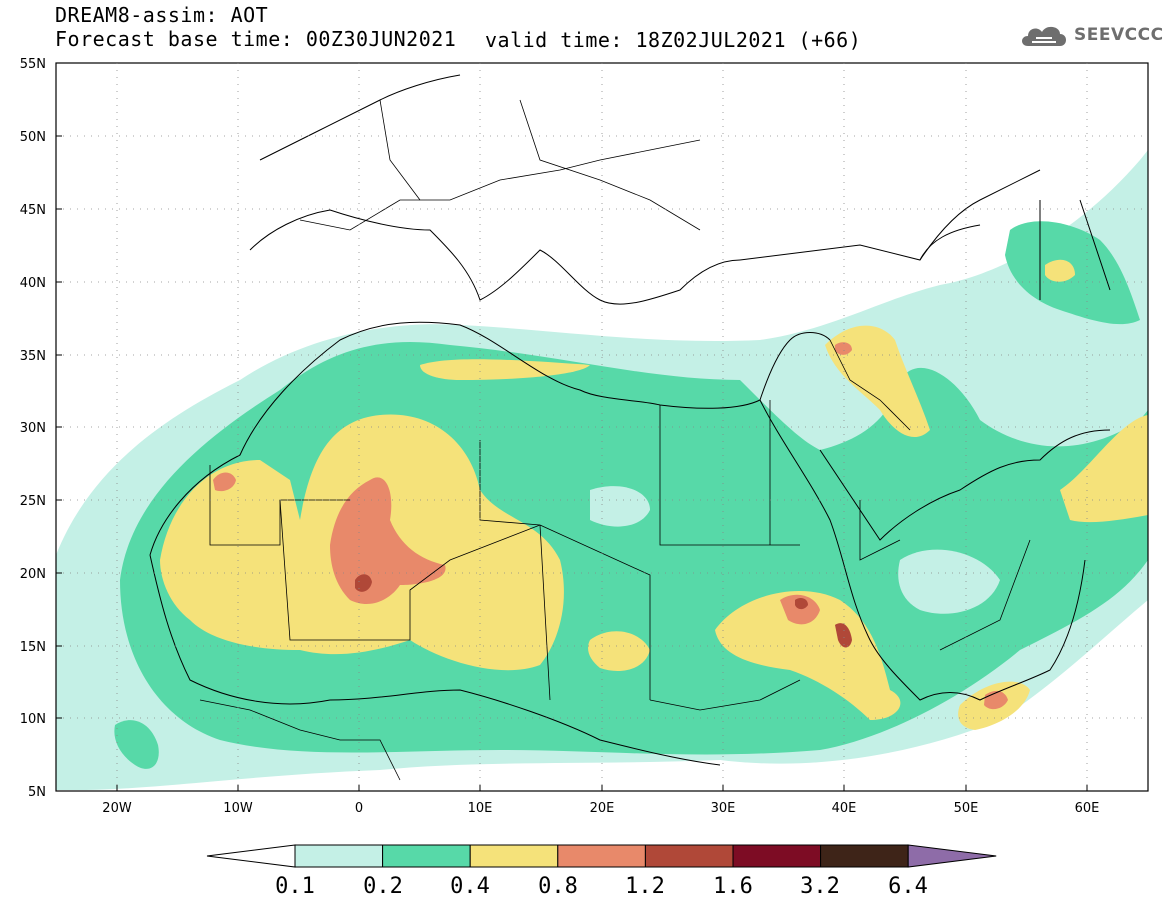 The width and height of the screenshot is (1165, 905). What do you see at coordinates (966, 808) in the screenshot?
I see `lon-tick-label: 50E` at bounding box center [966, 808].